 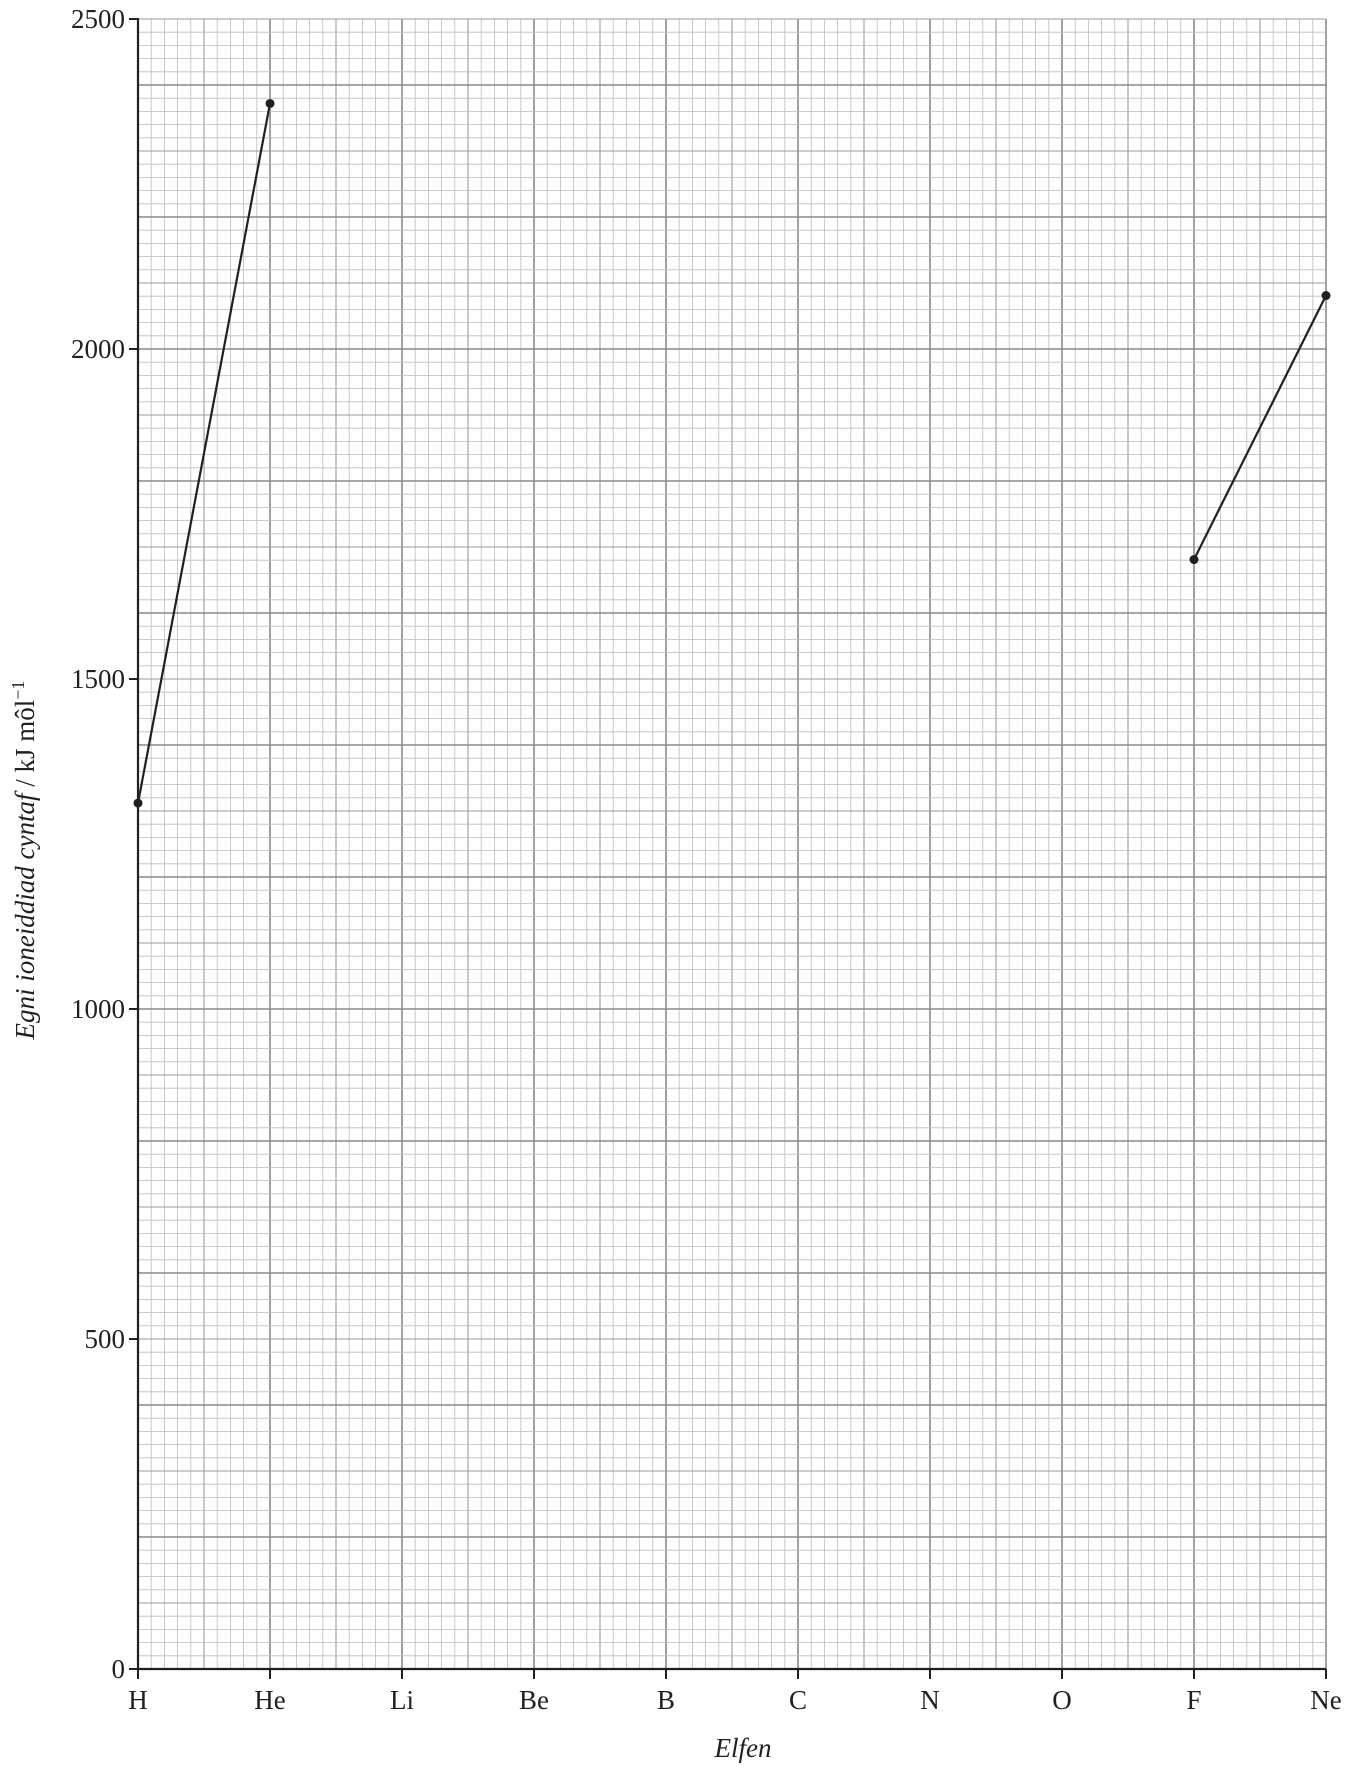 What do you see at coordinates (1325, 1700) in the screenshot?
I see `x-tick-label: Ne` at bounding box center [1325, 1700].